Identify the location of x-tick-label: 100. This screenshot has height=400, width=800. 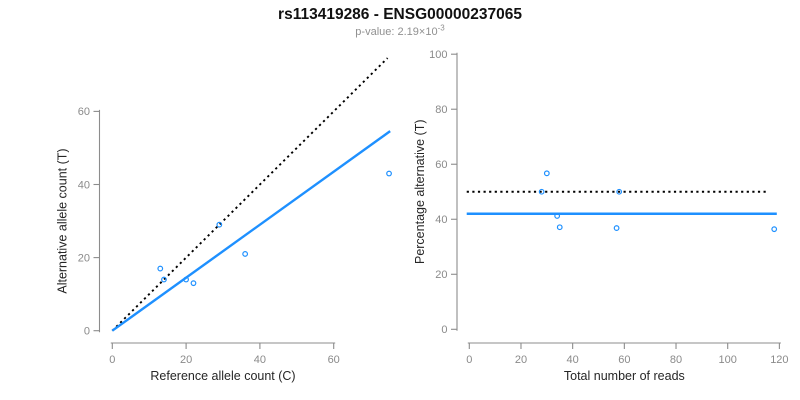
(728, 360).